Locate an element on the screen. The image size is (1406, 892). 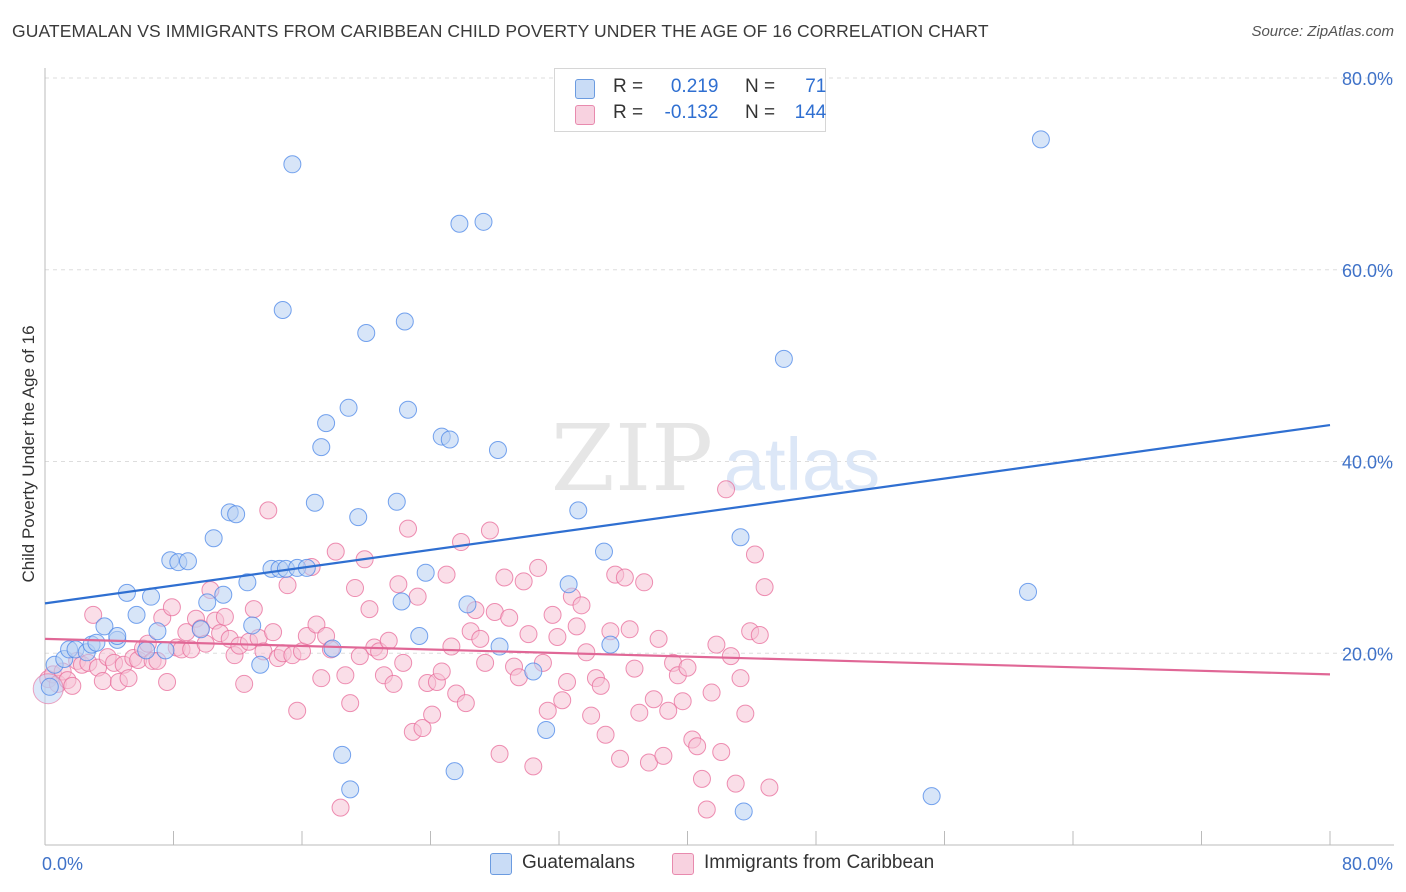
y-tick-label: 40.0% is located at coordinates (1367, 463).